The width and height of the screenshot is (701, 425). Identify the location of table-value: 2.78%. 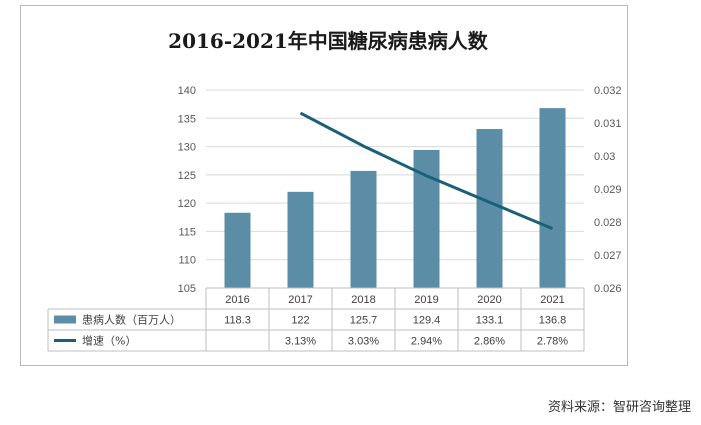
(552, 342).